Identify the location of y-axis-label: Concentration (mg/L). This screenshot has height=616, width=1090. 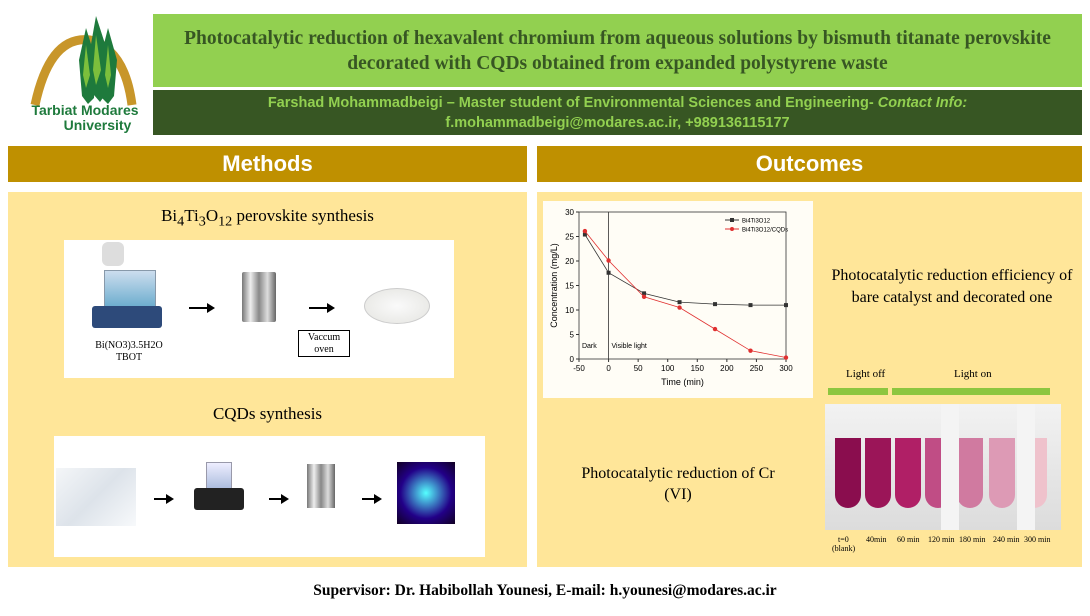
(554, 285).